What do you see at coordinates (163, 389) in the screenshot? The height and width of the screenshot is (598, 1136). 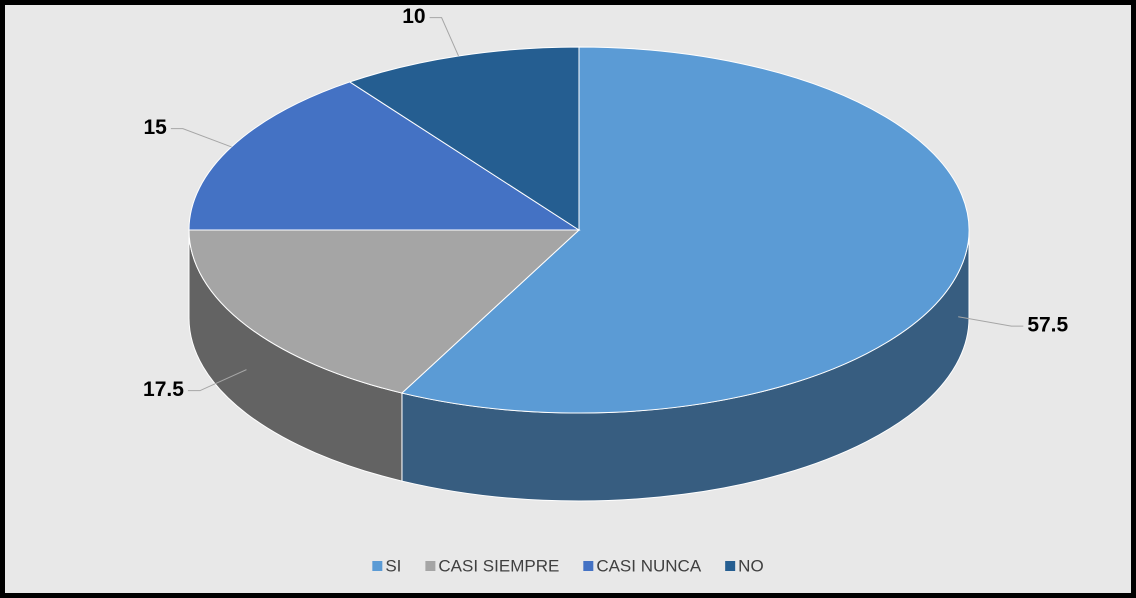 I see `data-label: 17.5` at bounding box center [163, 389].